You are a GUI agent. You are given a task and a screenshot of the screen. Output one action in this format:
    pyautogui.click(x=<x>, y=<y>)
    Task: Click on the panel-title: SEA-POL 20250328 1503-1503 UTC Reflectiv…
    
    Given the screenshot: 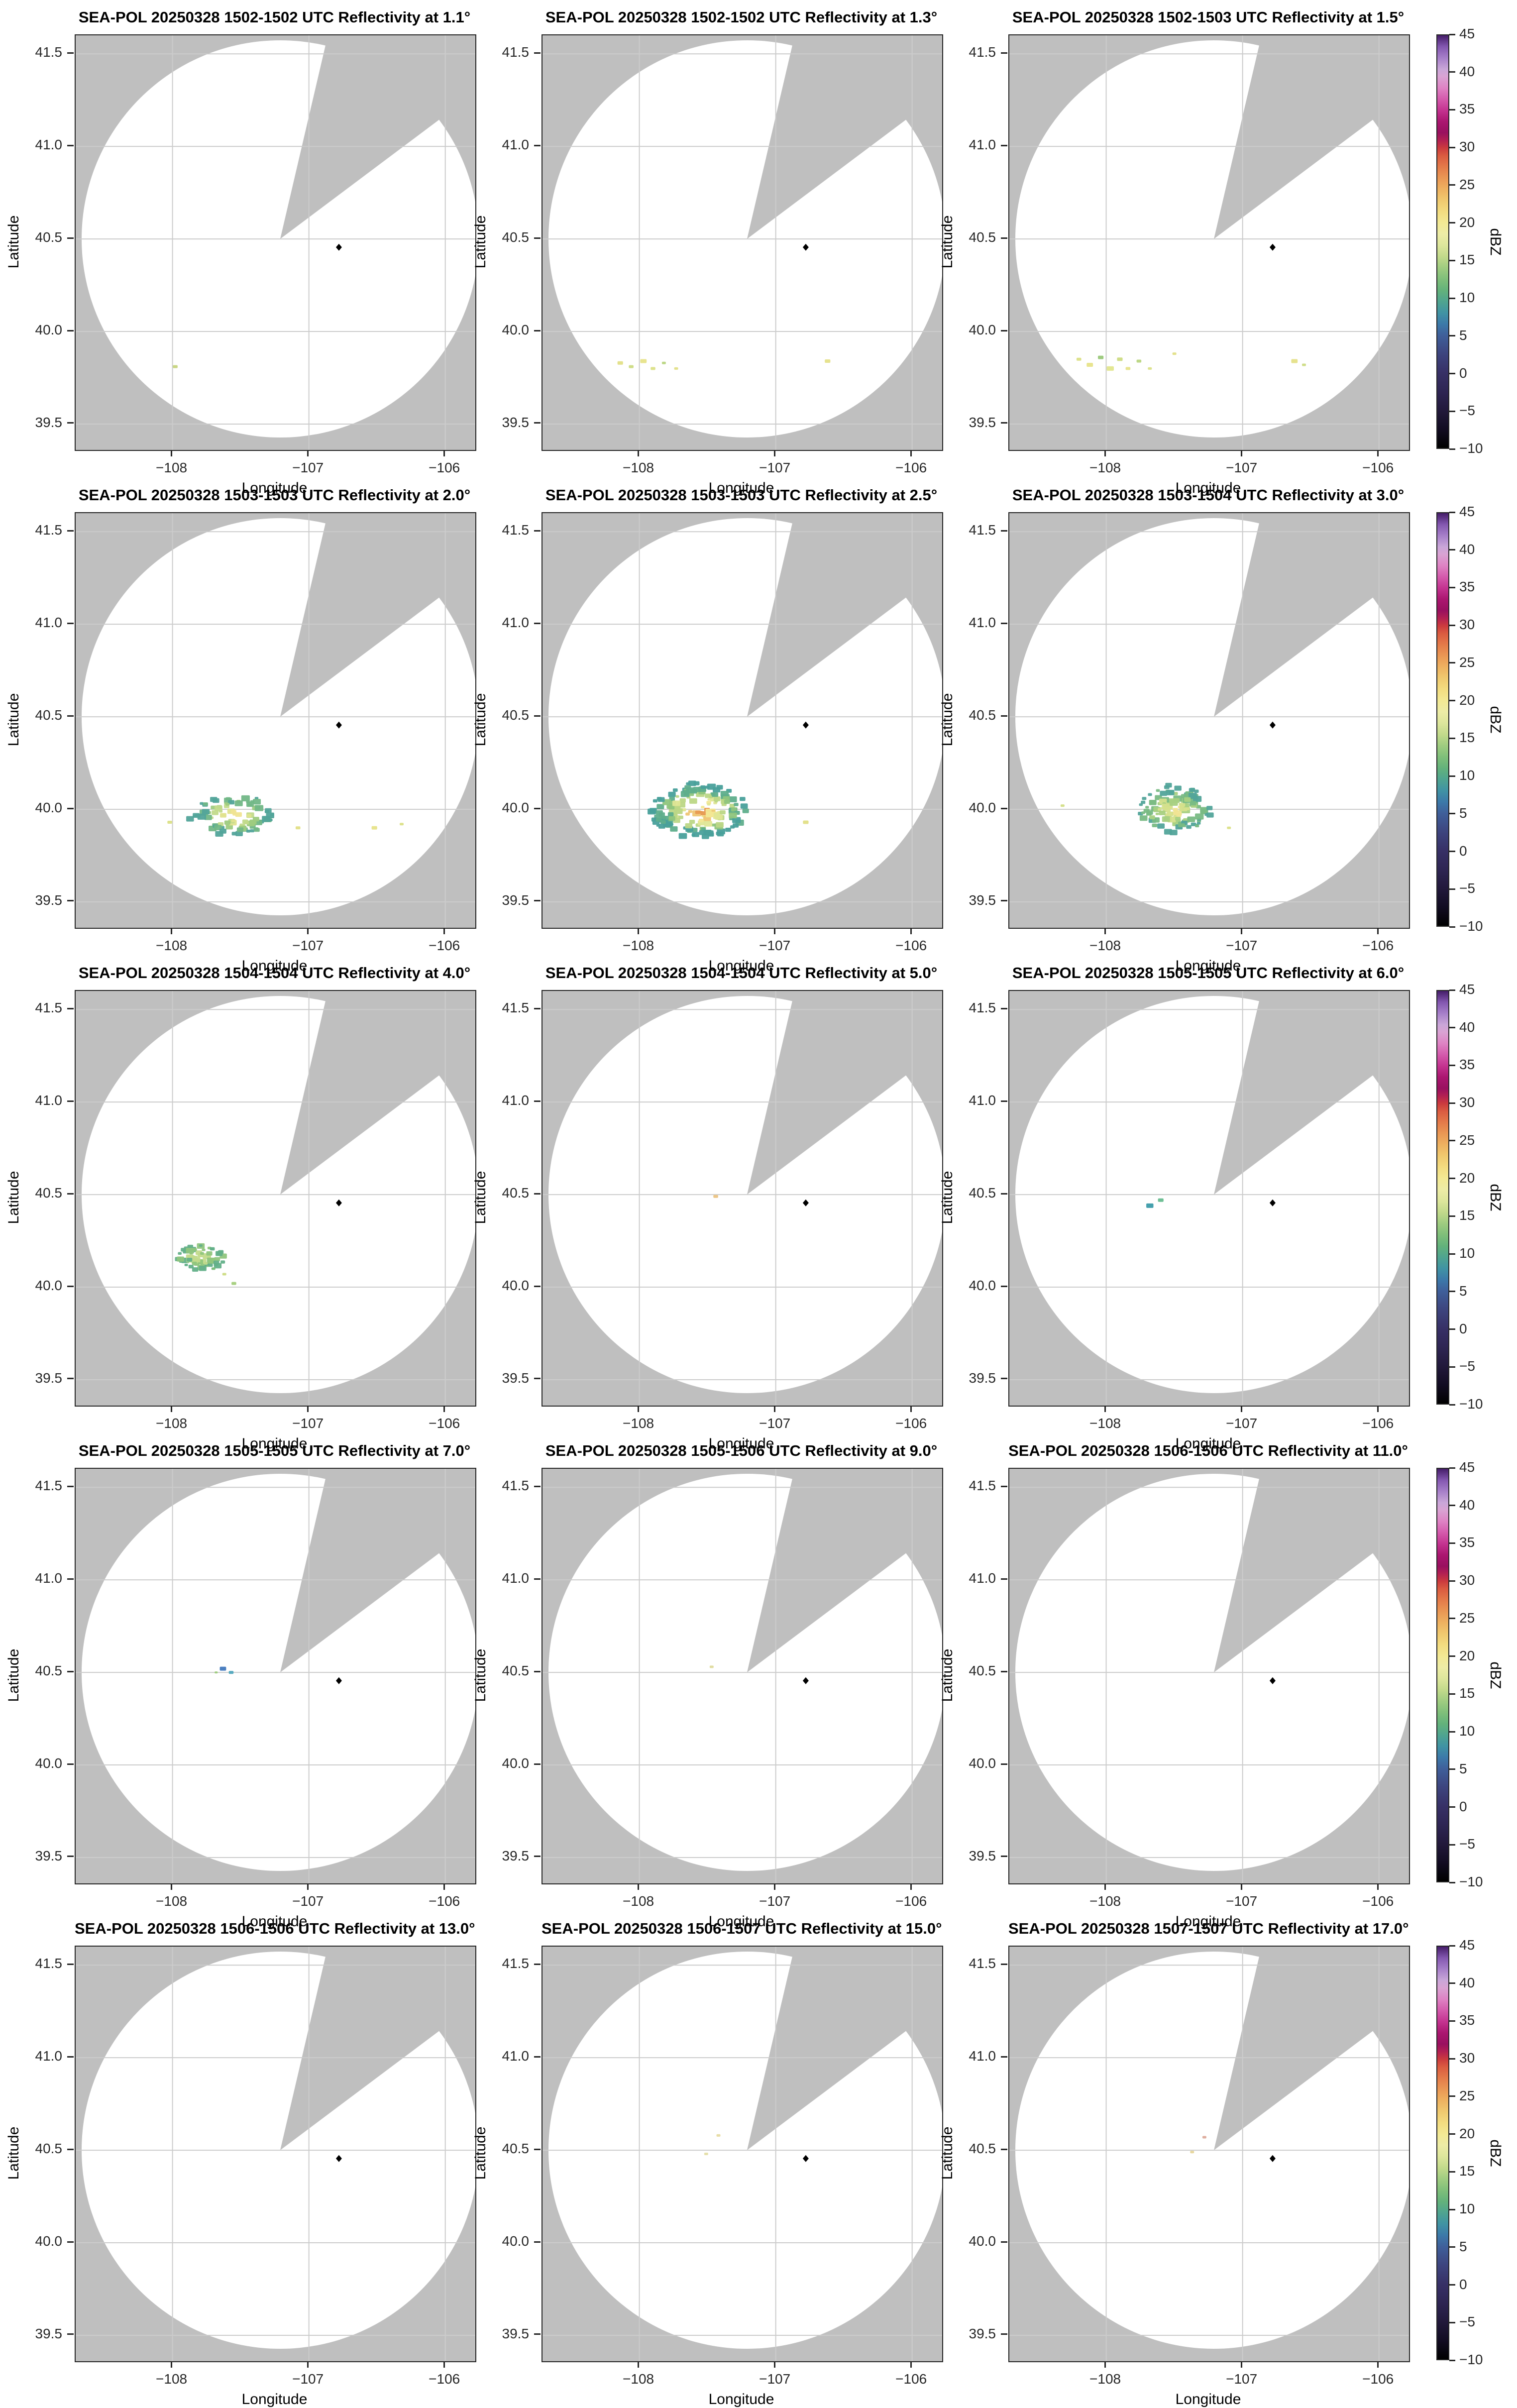 What is the action you would take?
    pyautogui.click(x=274, y=495)
    